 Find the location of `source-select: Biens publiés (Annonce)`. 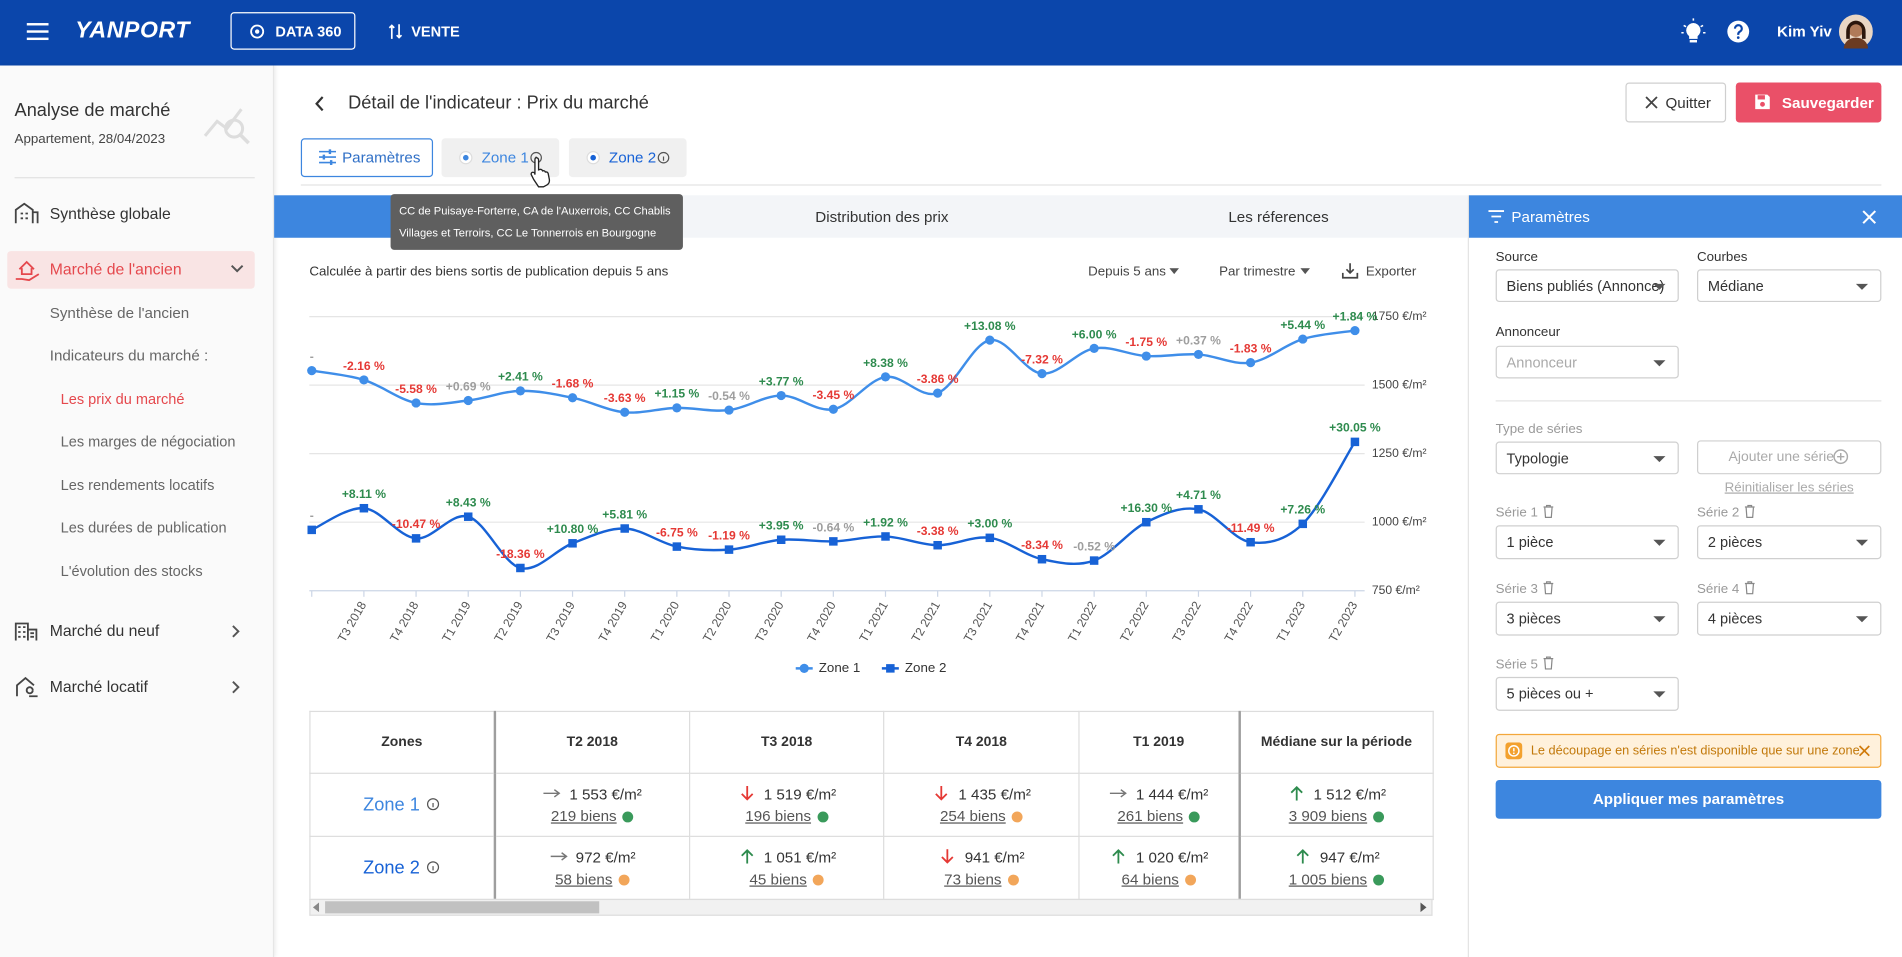

source-select: Biens publiés (Annonce) is located at coordinates (1587, 286).